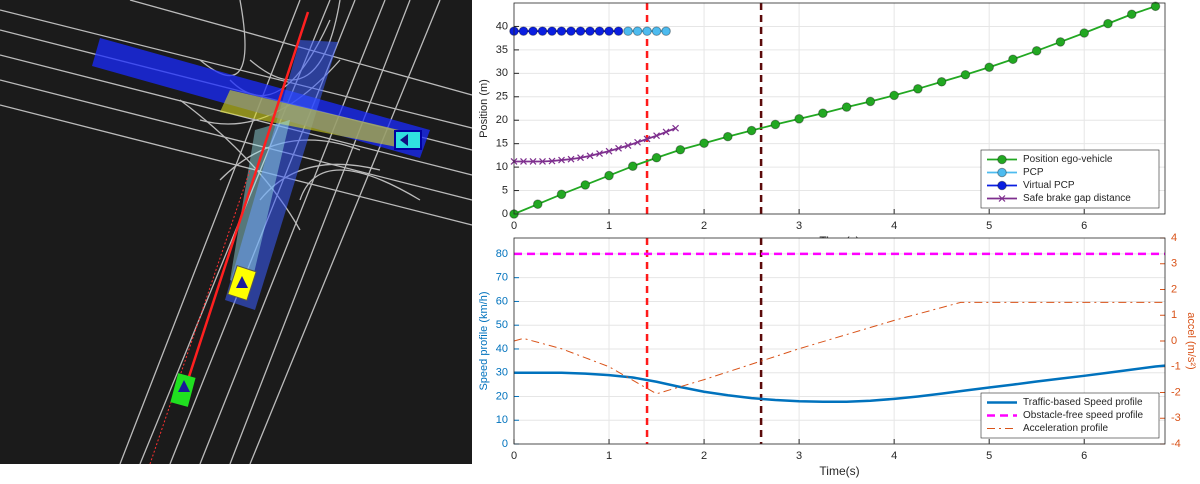  What do you see at coordinates (502, 50) in the screenshot?
I see `y-tick-label: 35` at bounding box center [502, 50].